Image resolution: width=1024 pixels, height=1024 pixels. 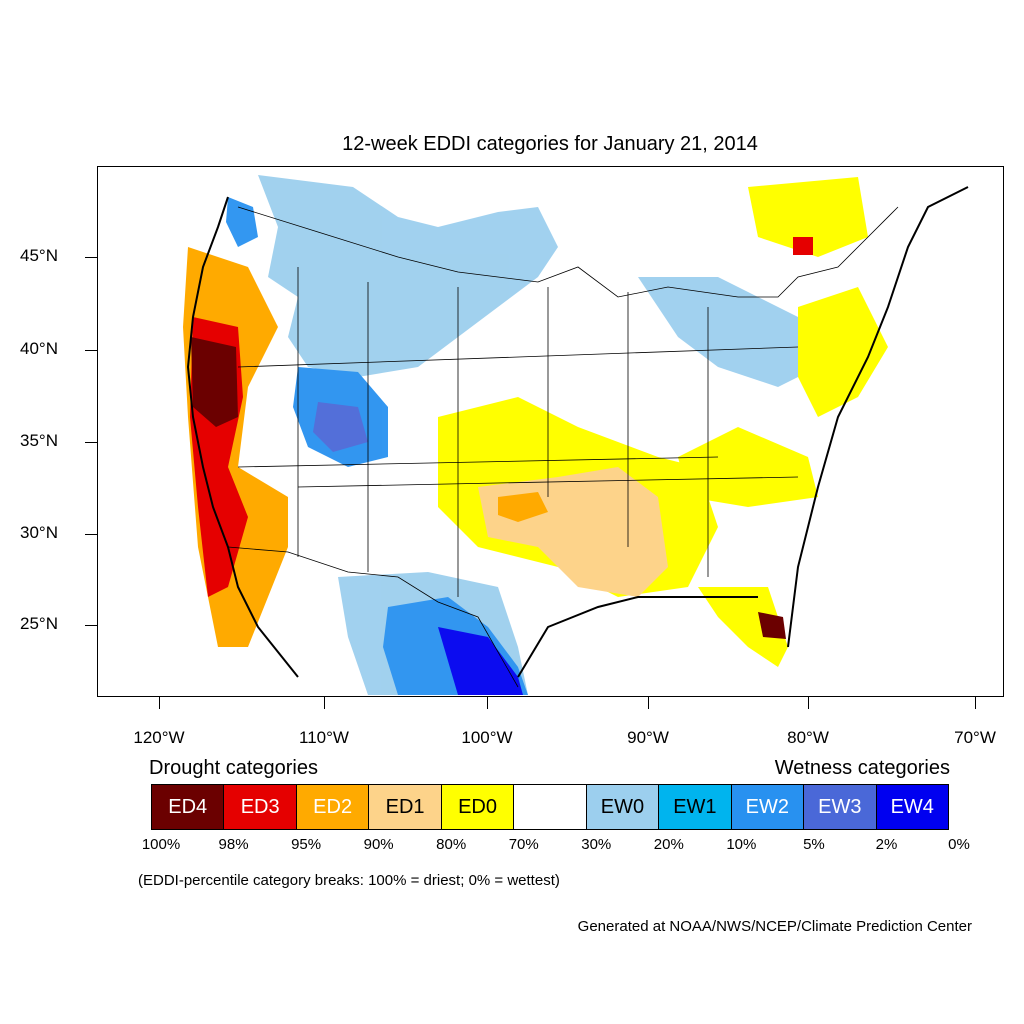 I want to click on great-lakes-wet-region, so click(x=728, y=332).